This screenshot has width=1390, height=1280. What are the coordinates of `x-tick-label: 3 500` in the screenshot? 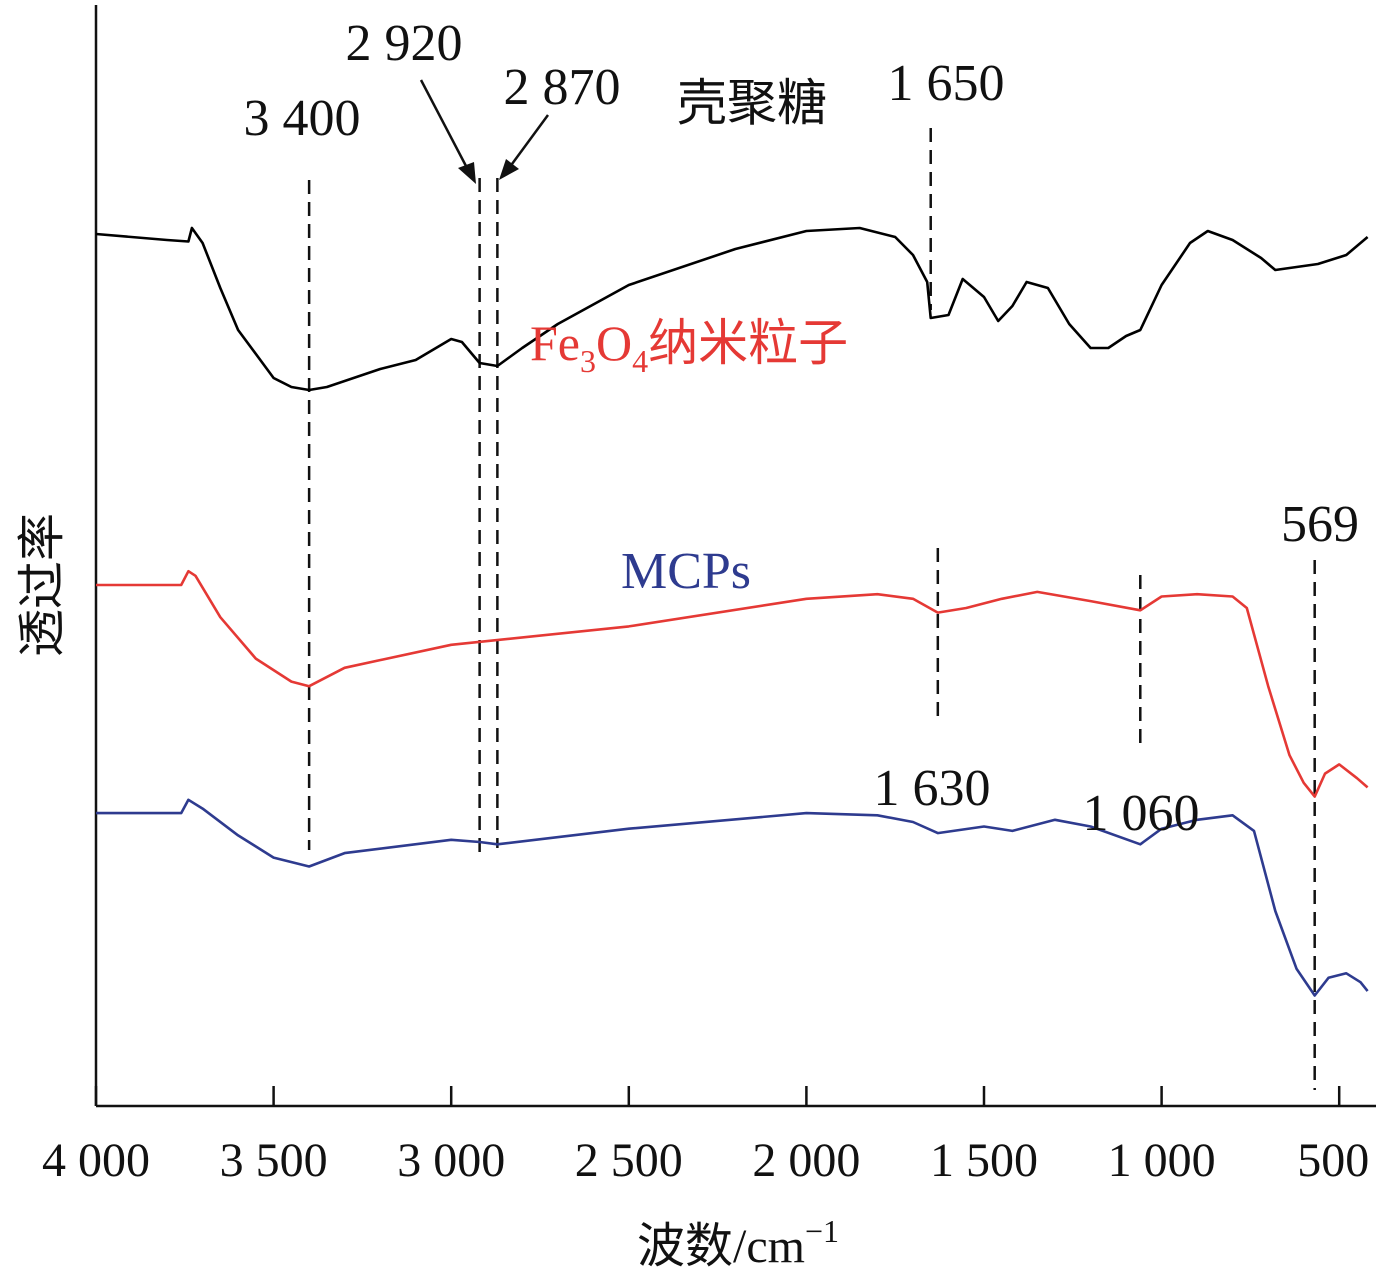 It's located at (274, 1160).